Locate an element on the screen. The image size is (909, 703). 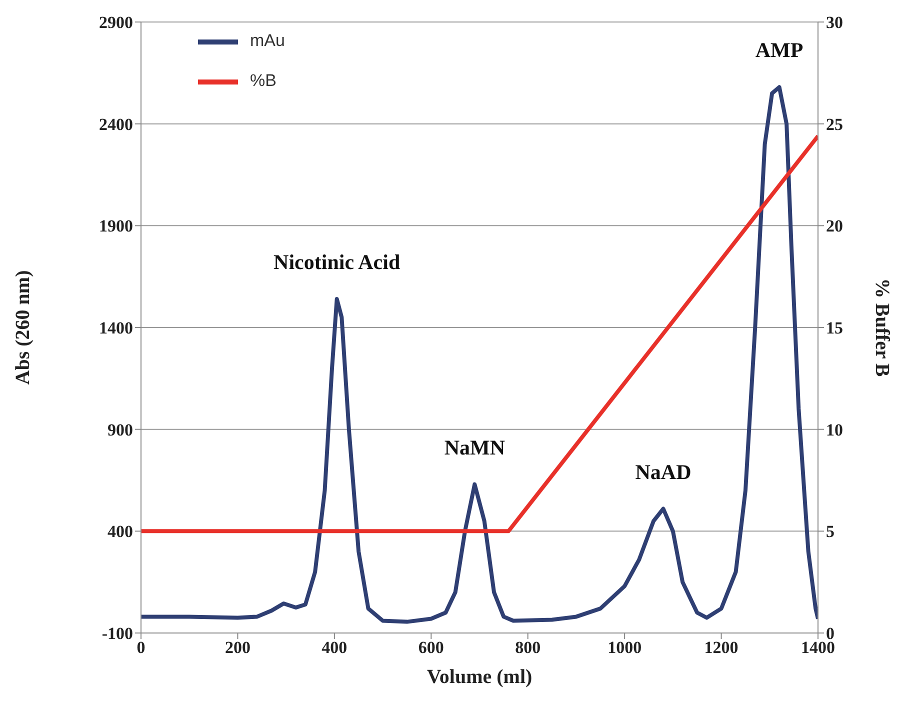
y2-tick-label: 30 is located at coordinates (834, 22).